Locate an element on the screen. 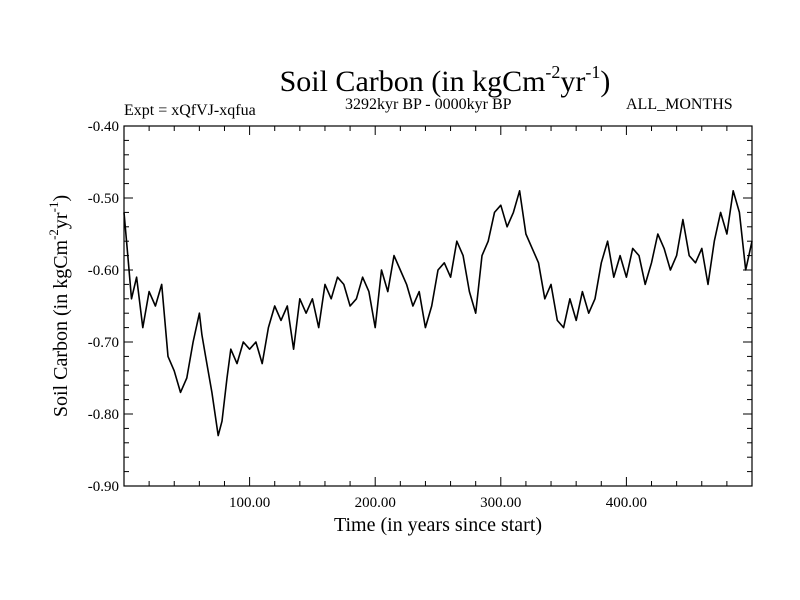 The width and height of the screenshot is (800, 600). x-tick-label: 400.00 is located at coordinates (626, 503).